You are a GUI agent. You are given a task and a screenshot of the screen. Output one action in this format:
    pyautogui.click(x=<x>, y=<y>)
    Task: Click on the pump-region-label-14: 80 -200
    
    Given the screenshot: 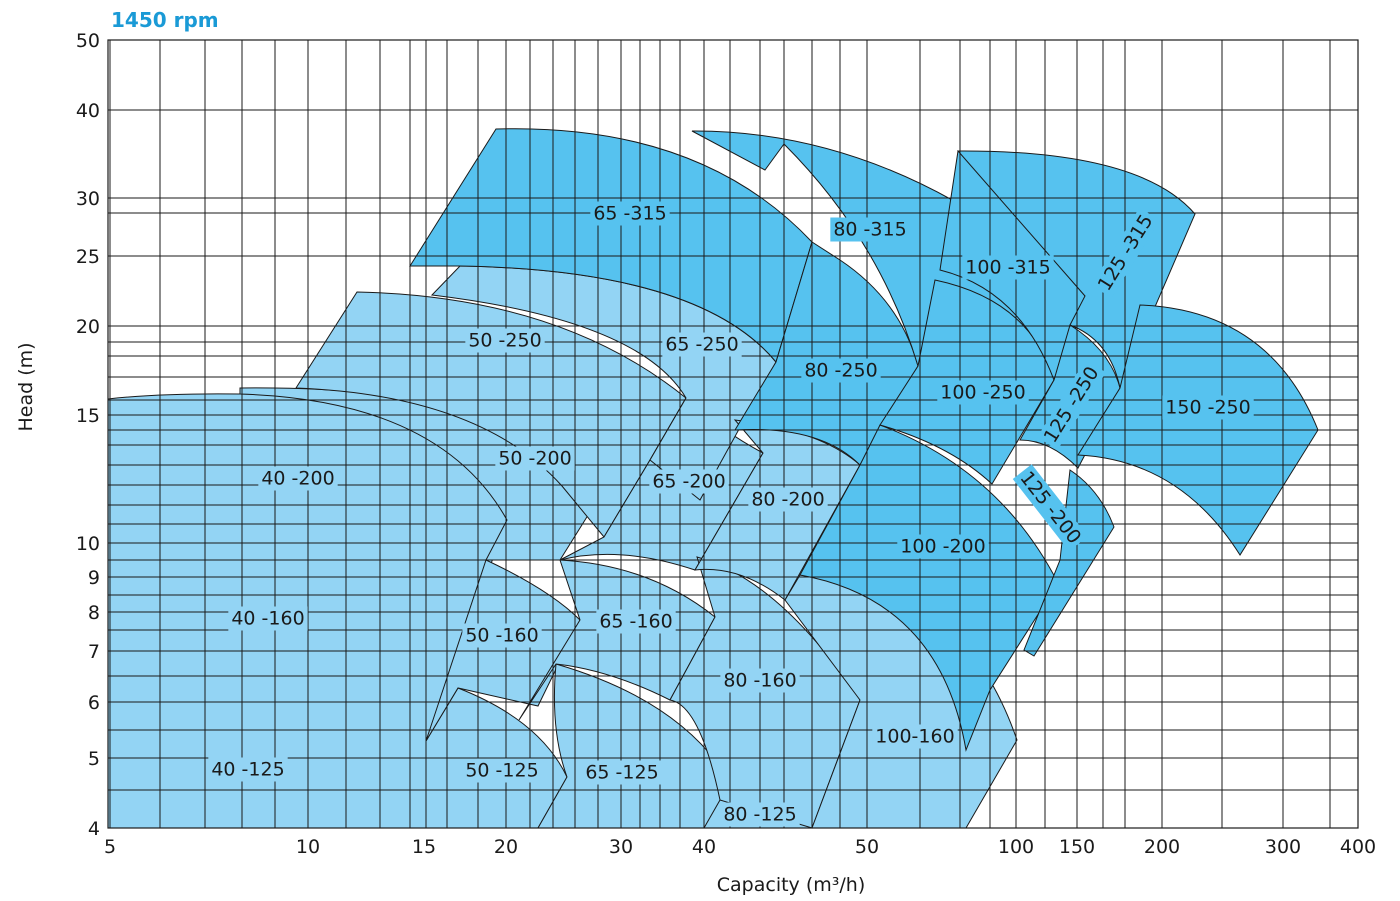 What is the action you would take?
    pyautogui.click(x=787, y=500)
    